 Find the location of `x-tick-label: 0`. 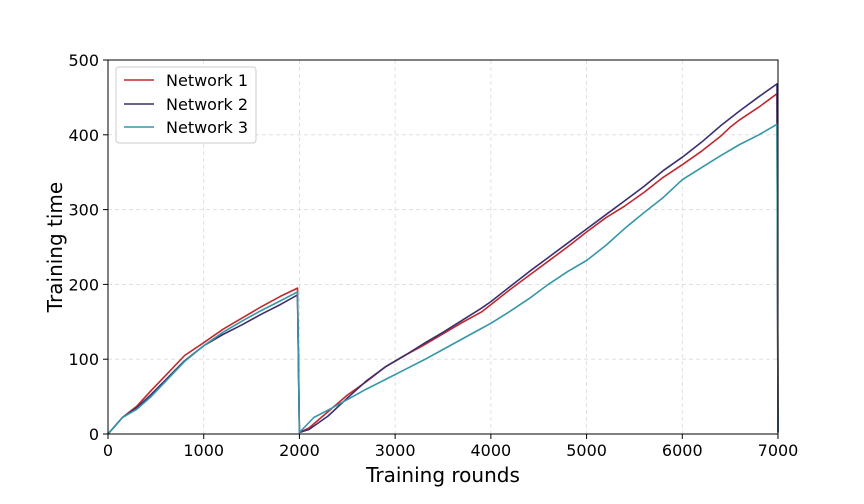

x-tick-label: 0 is located at coordinates (108, 450).